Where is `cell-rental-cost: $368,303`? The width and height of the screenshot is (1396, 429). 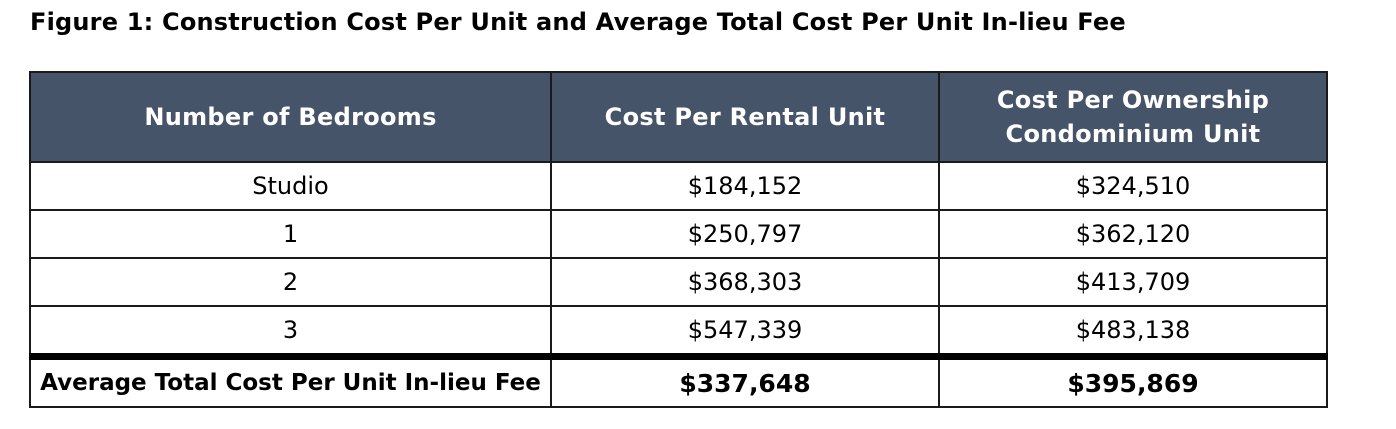 cell-rental-cost: $368,303 is located at coordinates (745, 282).